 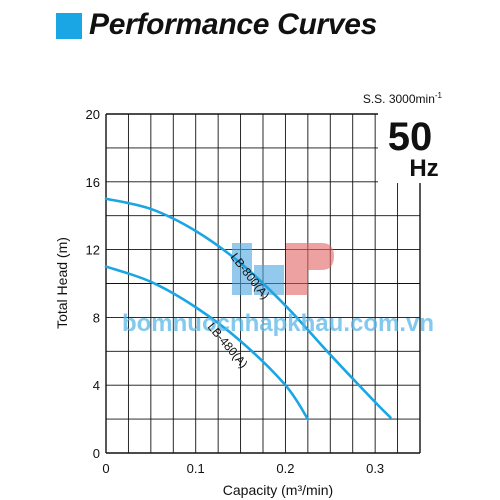 What do you see at coordinates (207, 343) in the screenshot?
I see `series-line-lb-480-a` at bounding box center [207, 343].